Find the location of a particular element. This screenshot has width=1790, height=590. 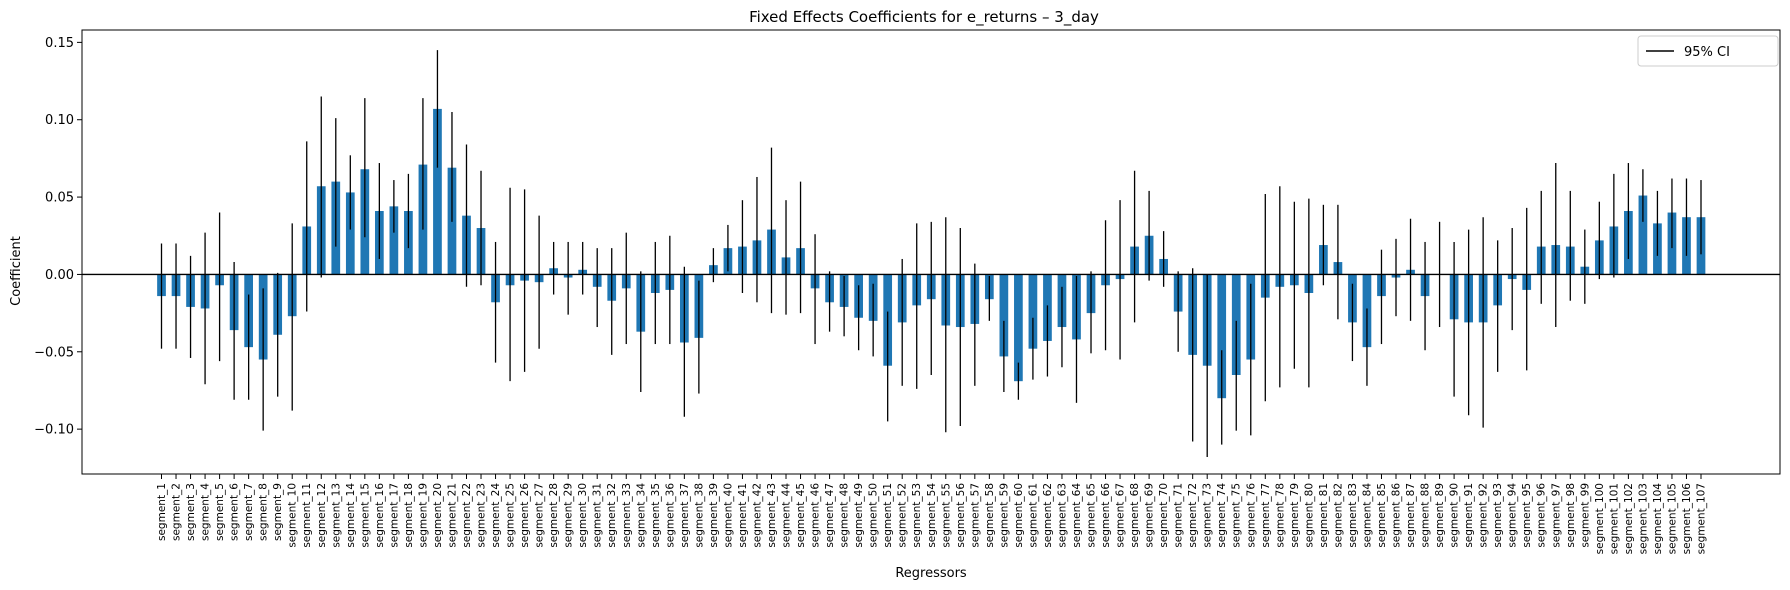

x-tick-label: segment_84 is located at coordinates (1367, 515).